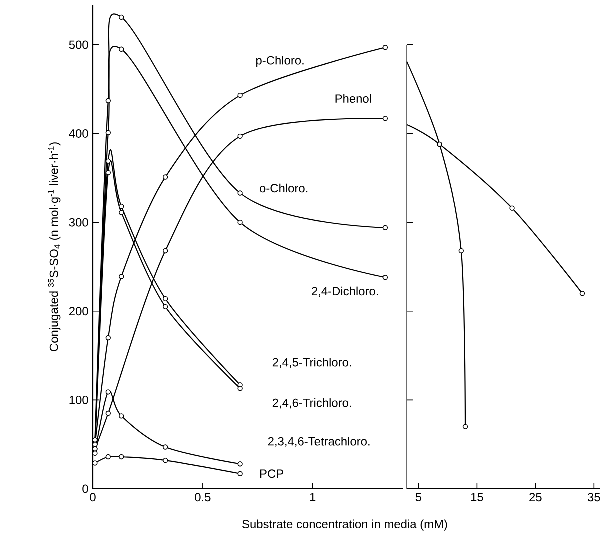 The image size is (608, 557). Describe the element at coordinates (78, 311) in the screenshot. I see `y-tick-label: 200` at that location.